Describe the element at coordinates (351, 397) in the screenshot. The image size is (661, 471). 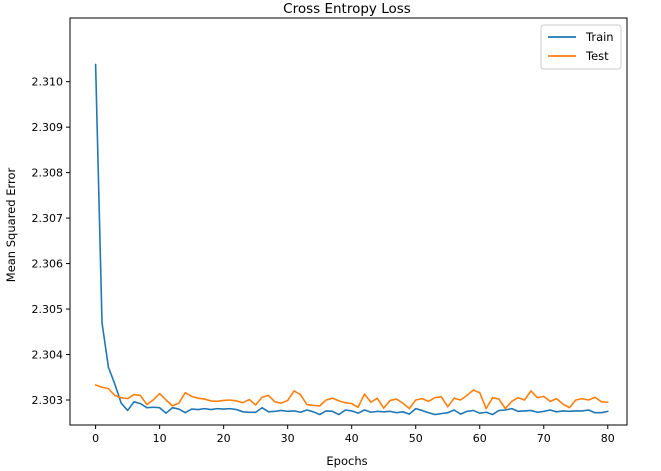
I see `series-line-test` at that location.